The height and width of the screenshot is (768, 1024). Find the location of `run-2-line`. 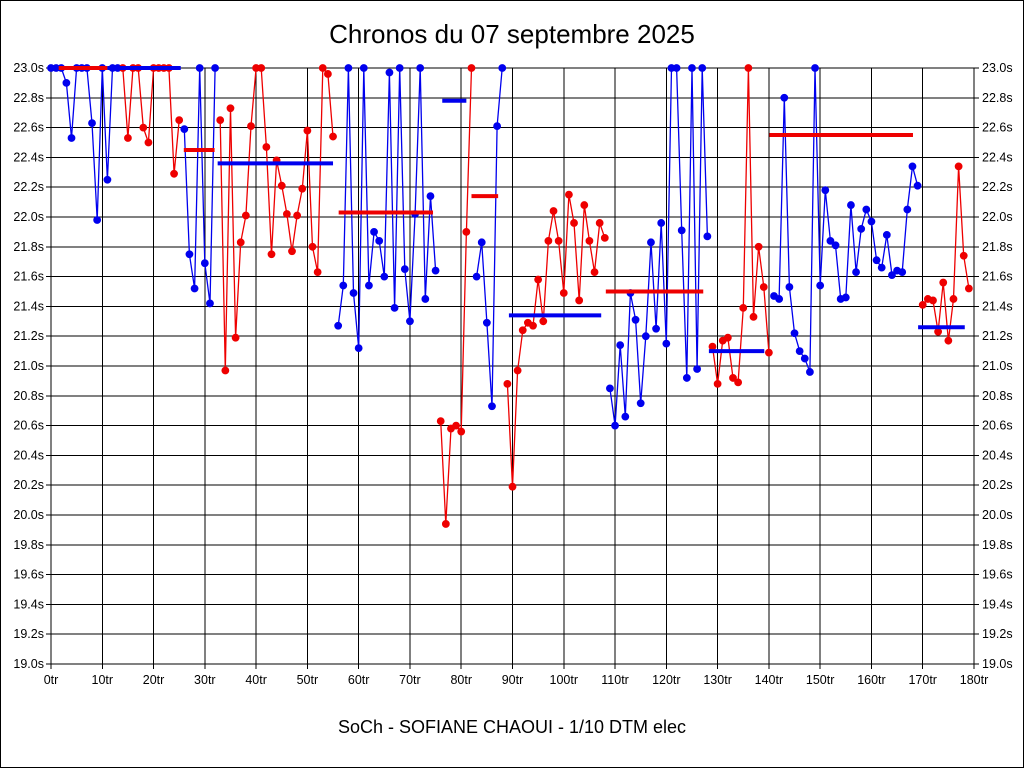

run-2-line is located at coordinates (151, 120).